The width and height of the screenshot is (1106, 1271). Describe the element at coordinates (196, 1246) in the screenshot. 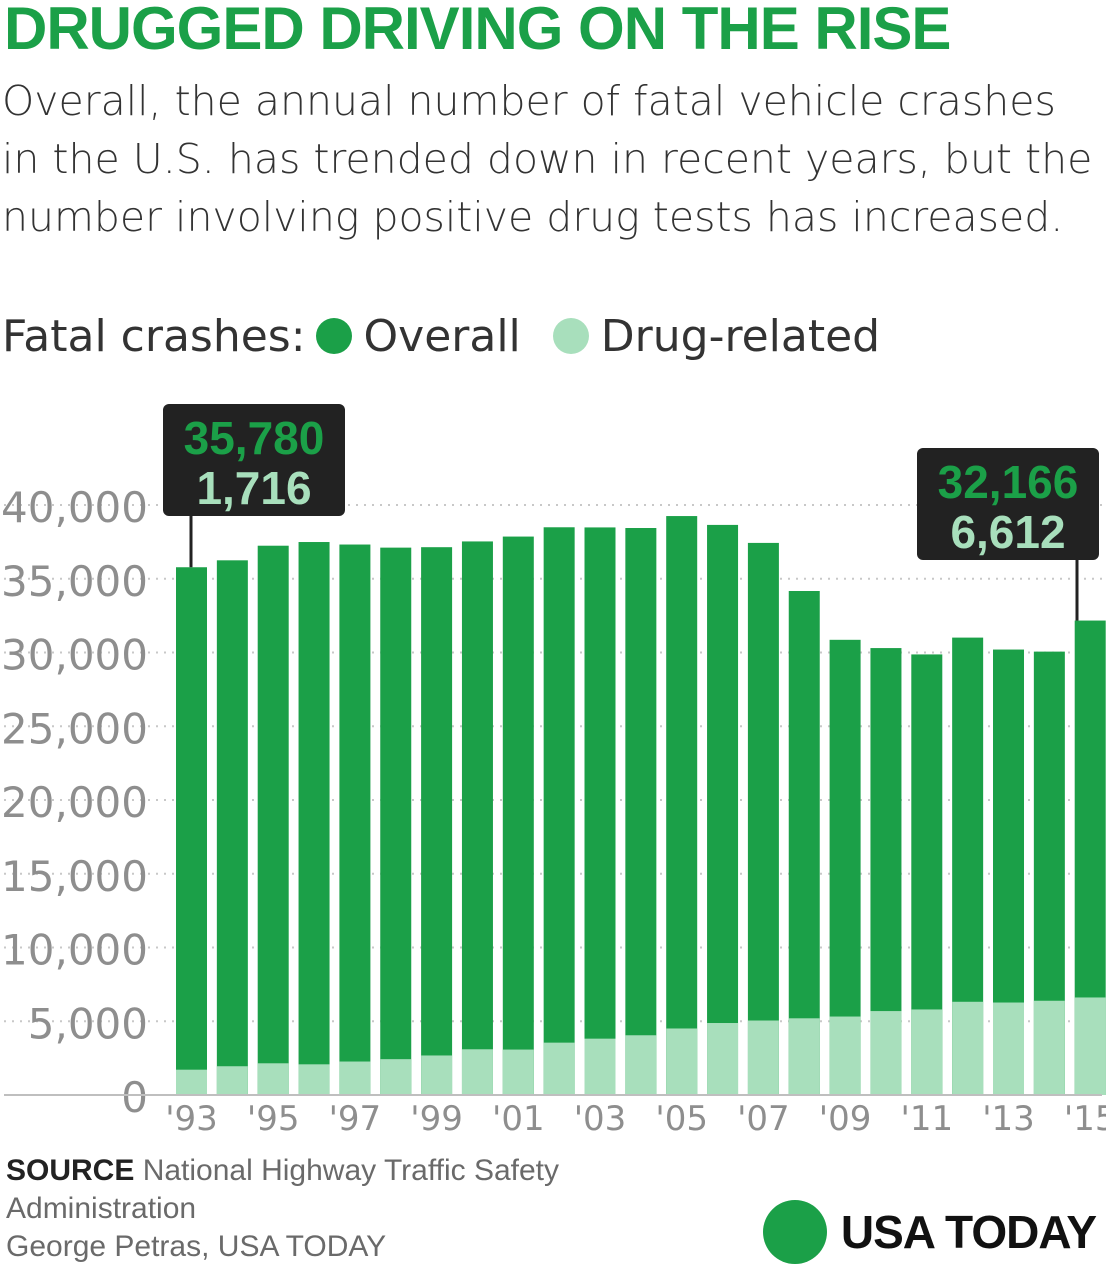

I see `credit-text: George Petras, USA TODAY` at that location.